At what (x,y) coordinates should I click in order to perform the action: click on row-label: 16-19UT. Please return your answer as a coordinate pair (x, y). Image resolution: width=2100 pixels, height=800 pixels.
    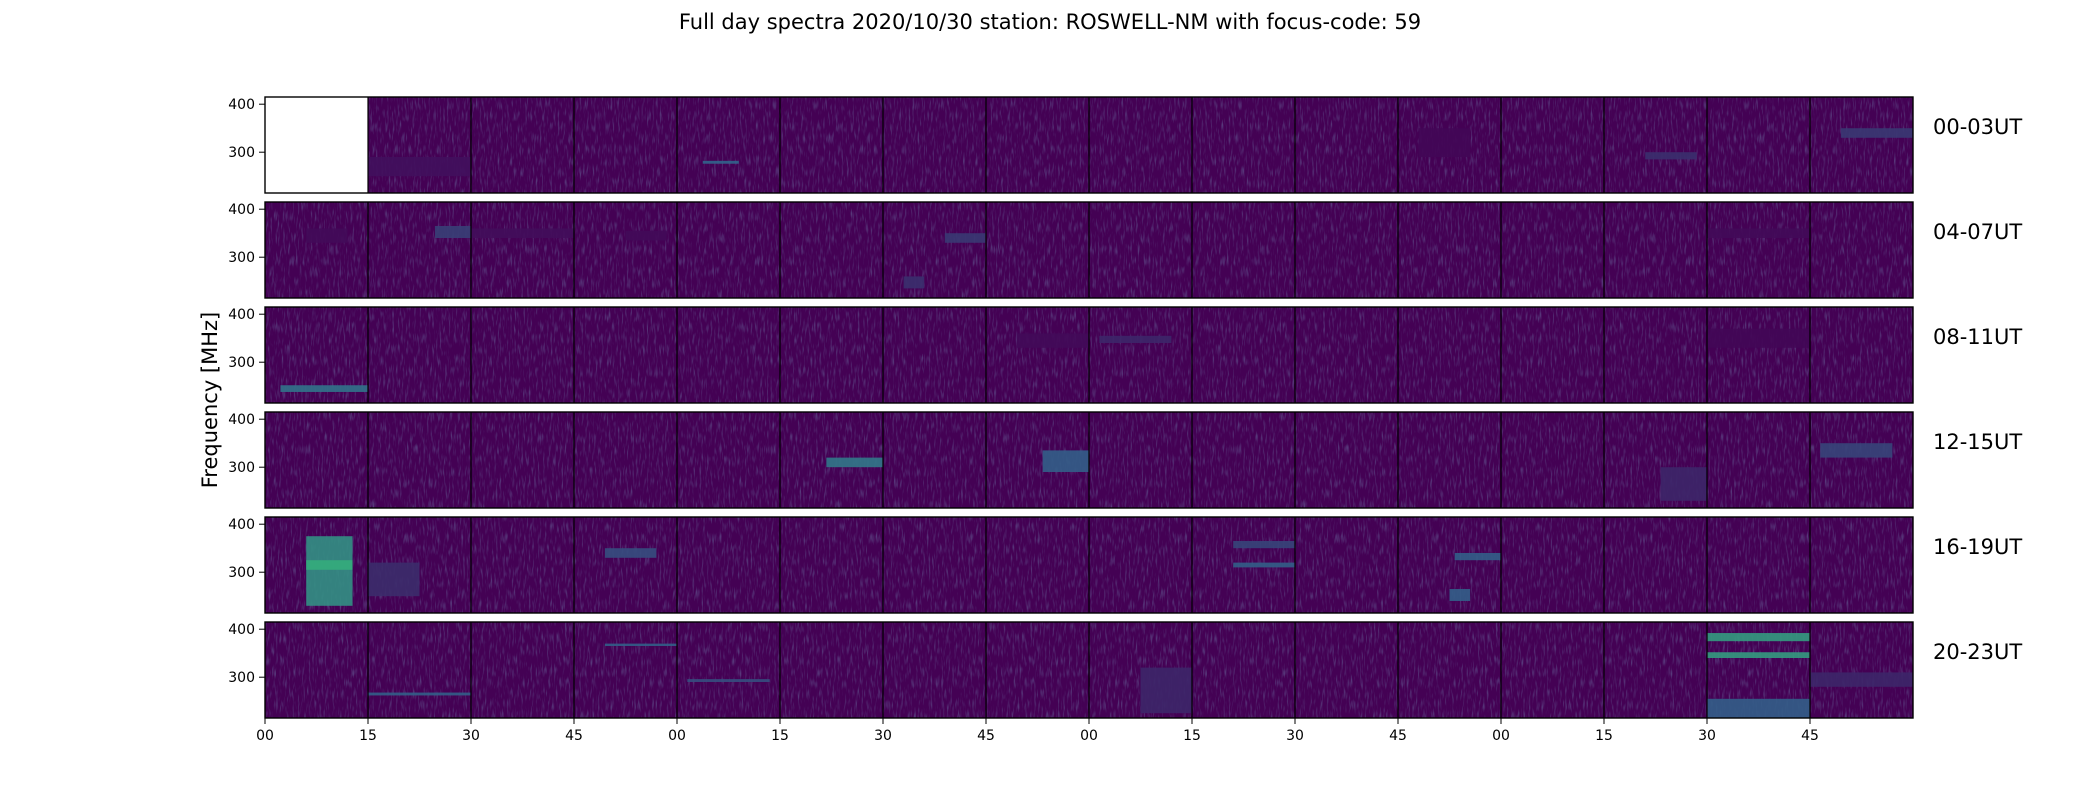
    Looking at the image, I should click on (1977, 547).